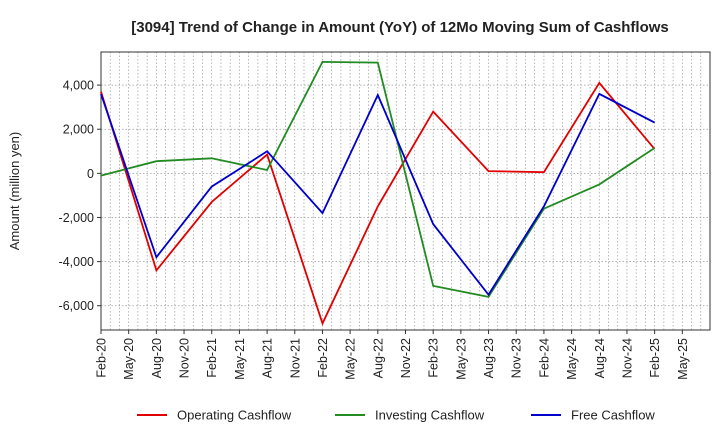  What do you see at coordinates (323, 358) in the screenshot?
I see `x-tick-label: Feb-22` at bounding box center [323, 358].